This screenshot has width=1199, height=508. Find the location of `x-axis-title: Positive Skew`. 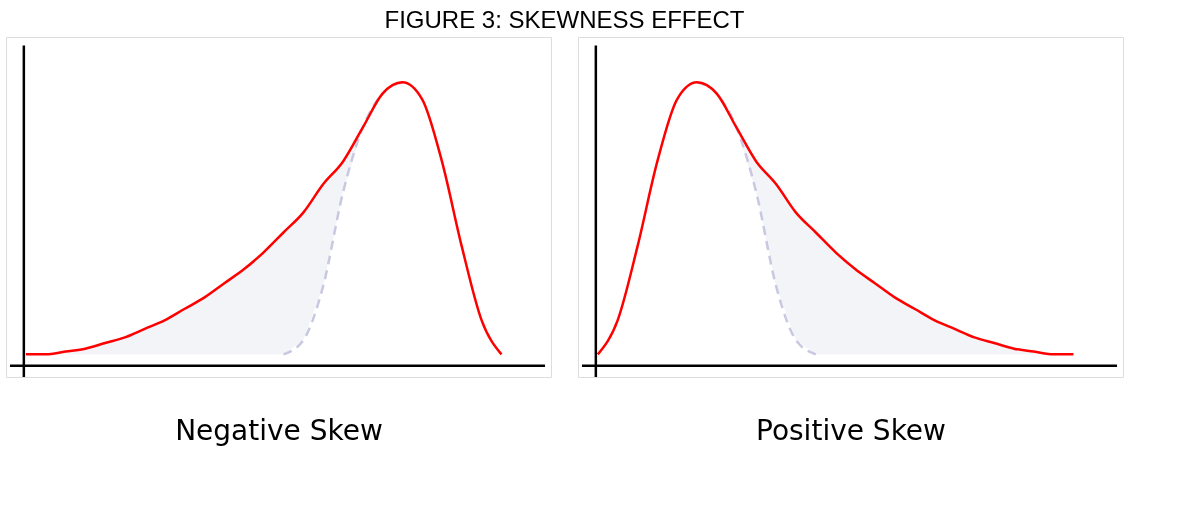

x-axis-title: Positive Skew is located at coordinates (851, 430).